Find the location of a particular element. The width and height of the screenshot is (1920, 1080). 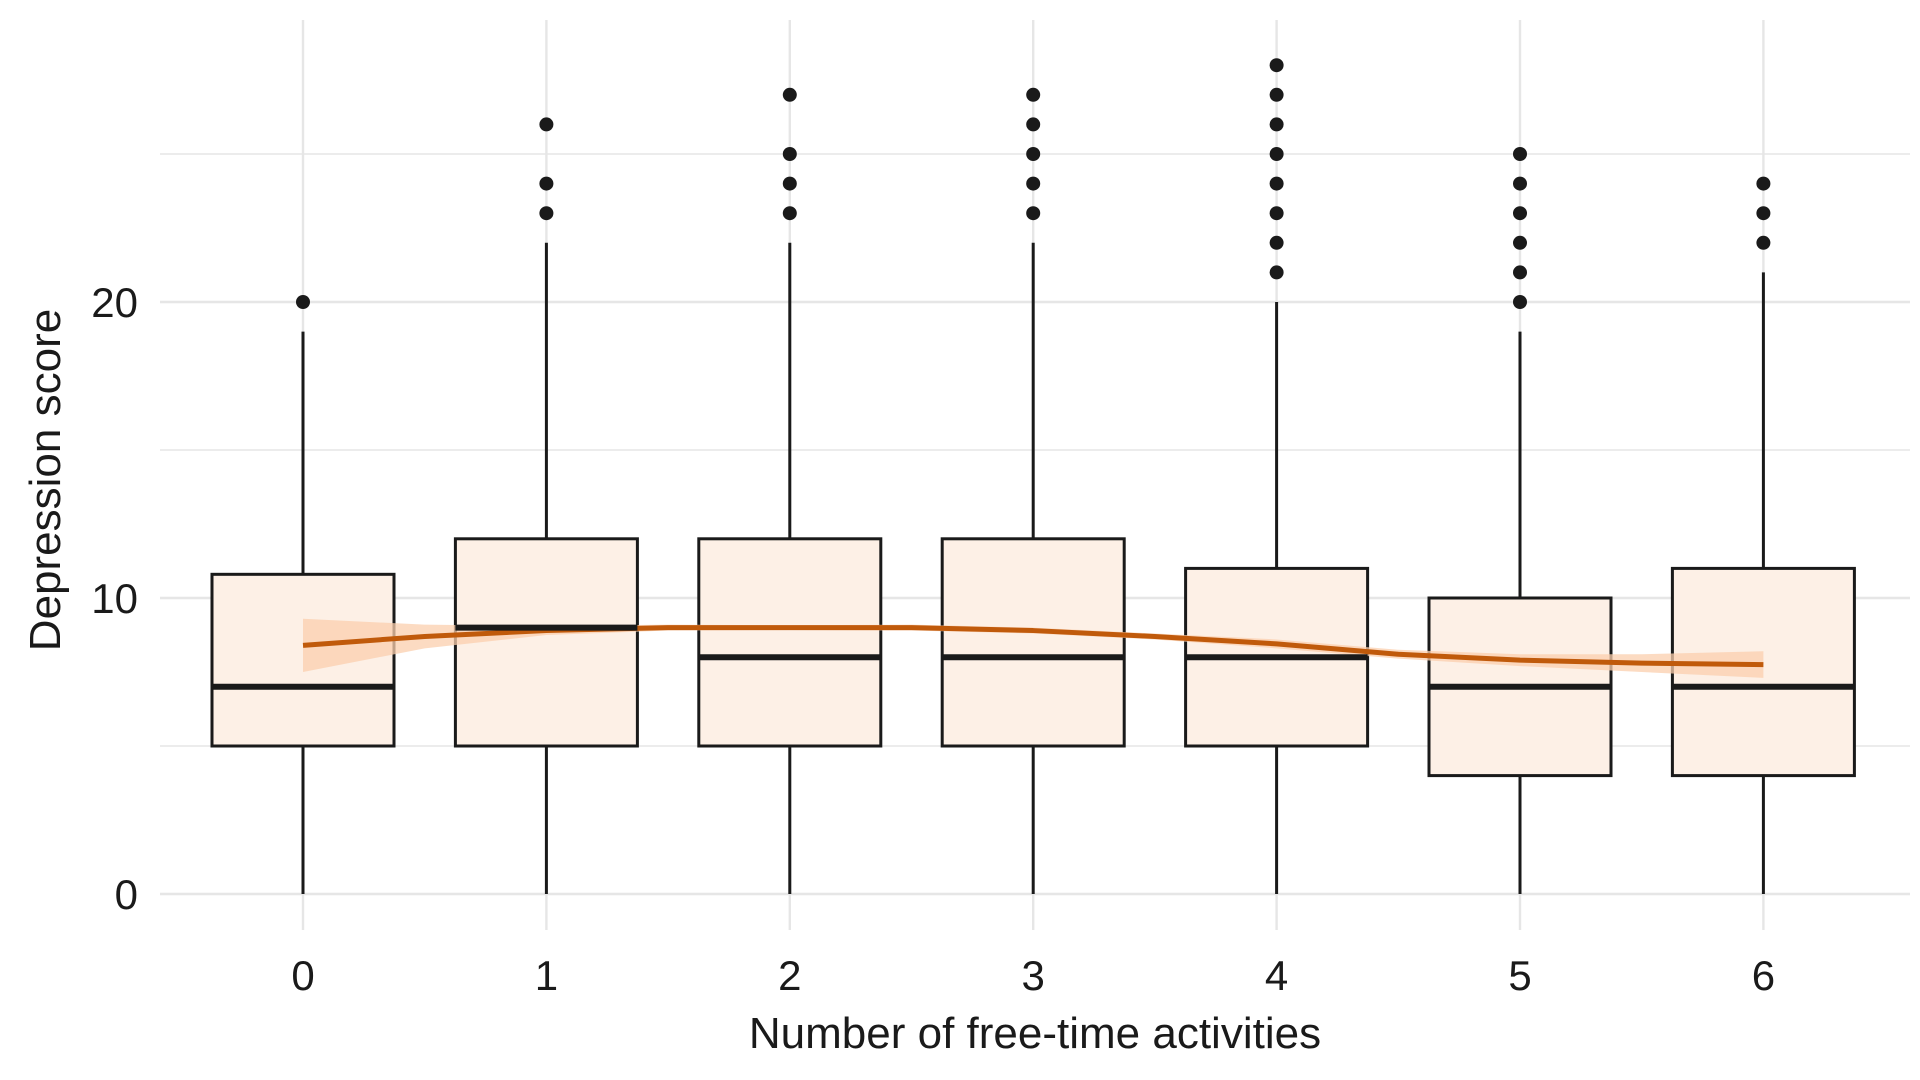

x-tick-label: 4 is located at coordinates (1276, 975).